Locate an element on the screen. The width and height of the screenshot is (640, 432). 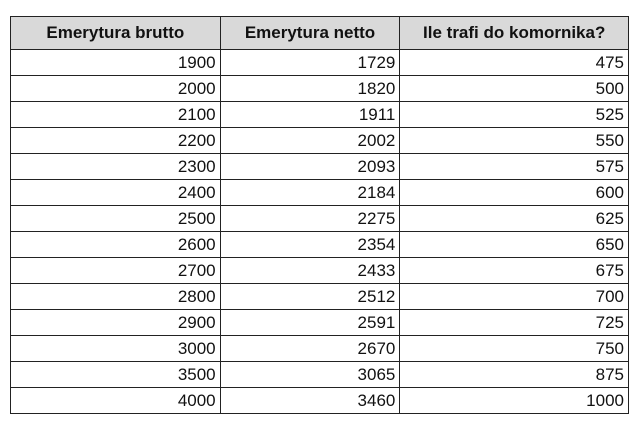
table-row: 2200 2002 550 is located at coordinates (319, 140).